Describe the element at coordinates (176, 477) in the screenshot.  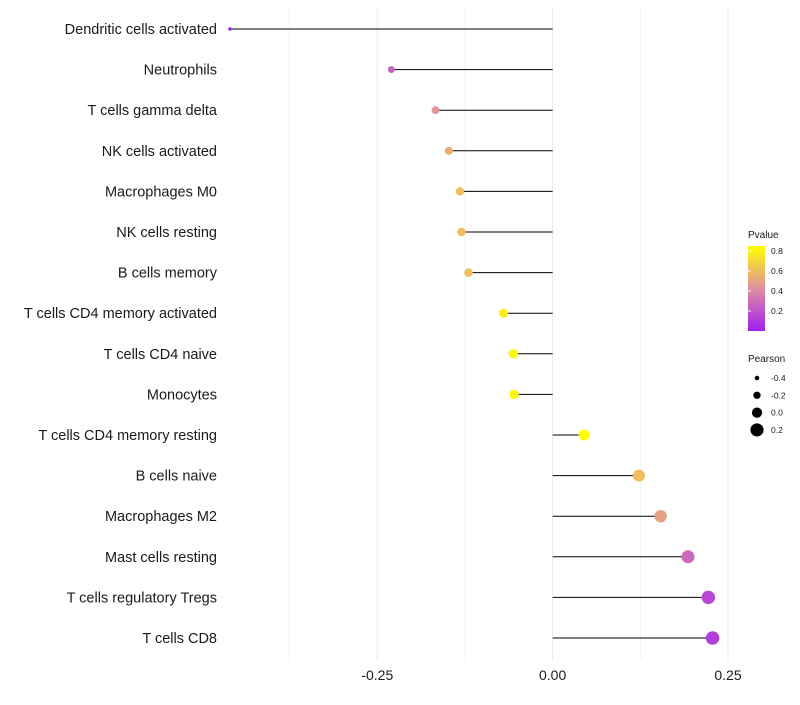
I see `y-label-b-cells-naive: B cells naive` at that location.